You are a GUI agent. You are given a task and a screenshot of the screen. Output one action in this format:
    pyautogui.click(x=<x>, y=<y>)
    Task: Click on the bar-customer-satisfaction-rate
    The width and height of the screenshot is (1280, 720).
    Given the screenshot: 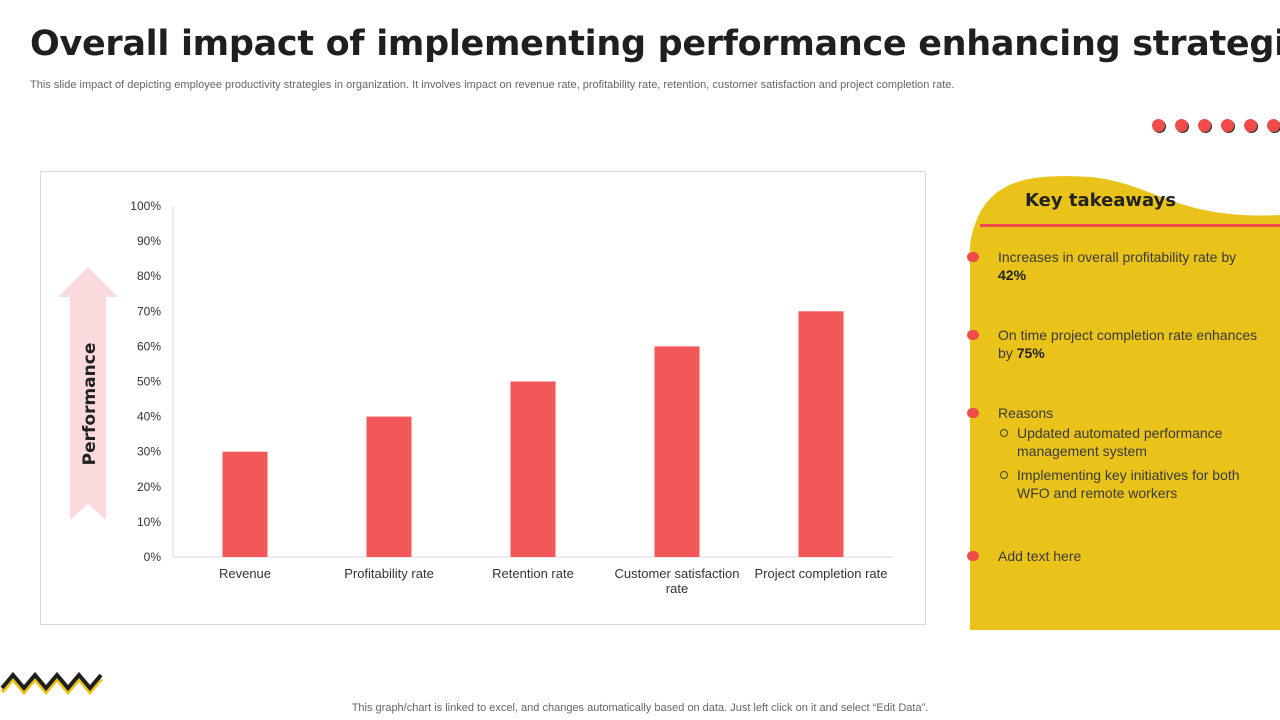 What is the action you would take?
    pyautogui.click(x=677, y=451)
    